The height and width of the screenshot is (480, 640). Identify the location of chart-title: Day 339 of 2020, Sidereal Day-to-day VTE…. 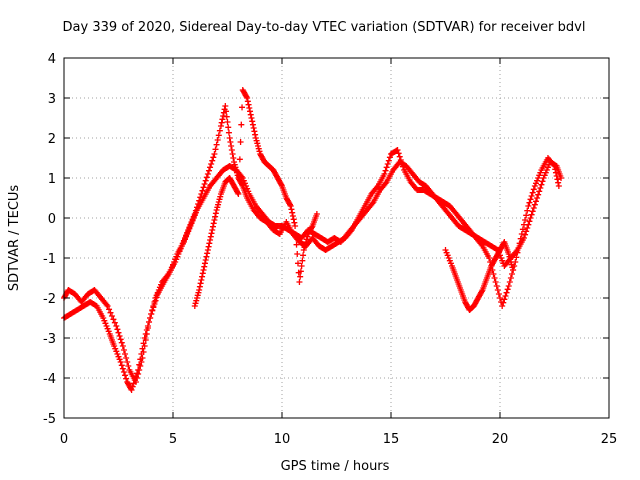
(324, 27).